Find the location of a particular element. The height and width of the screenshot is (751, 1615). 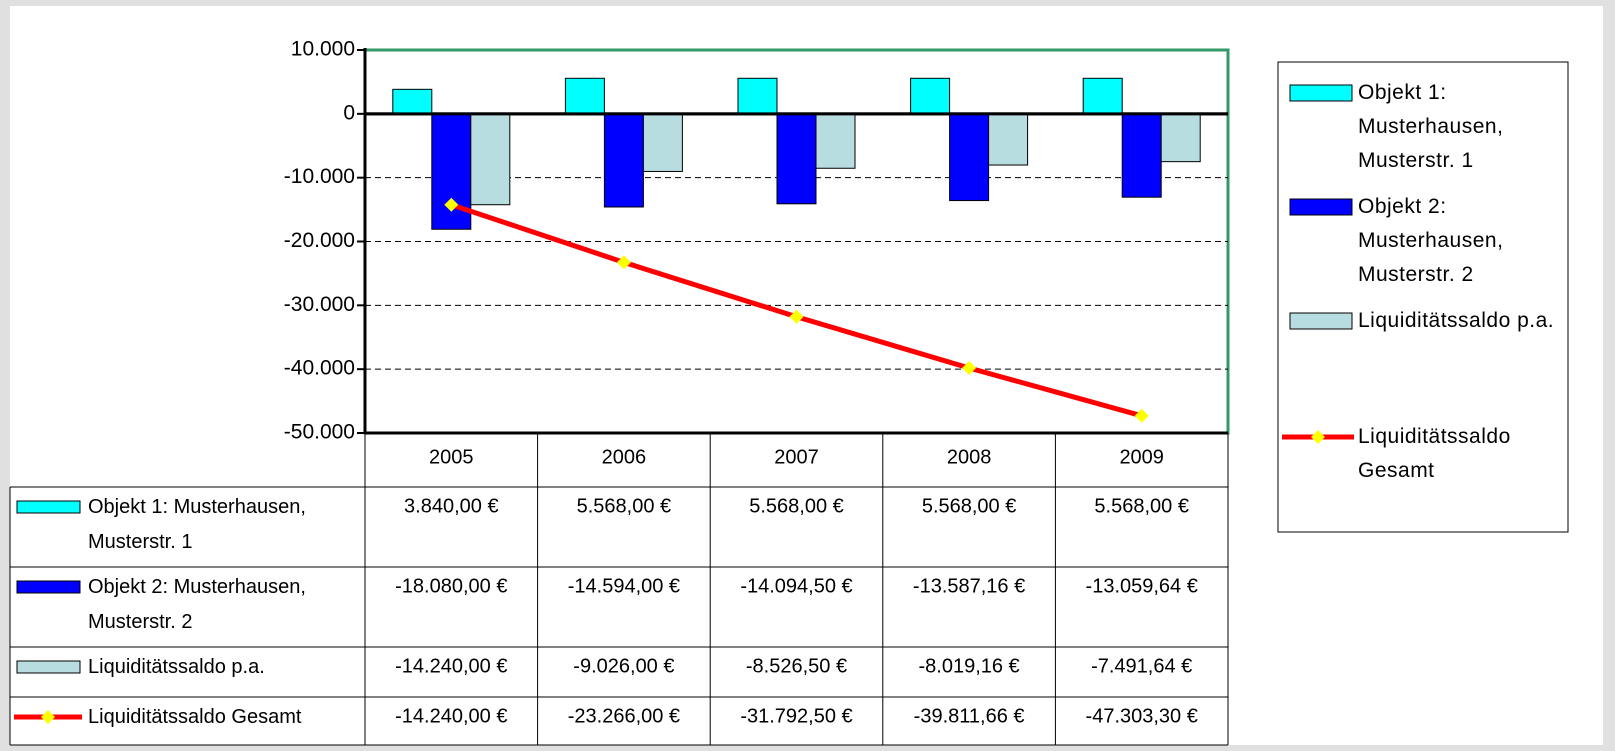

table-value: -13.587,16 € is located at coordinates (969, 586).